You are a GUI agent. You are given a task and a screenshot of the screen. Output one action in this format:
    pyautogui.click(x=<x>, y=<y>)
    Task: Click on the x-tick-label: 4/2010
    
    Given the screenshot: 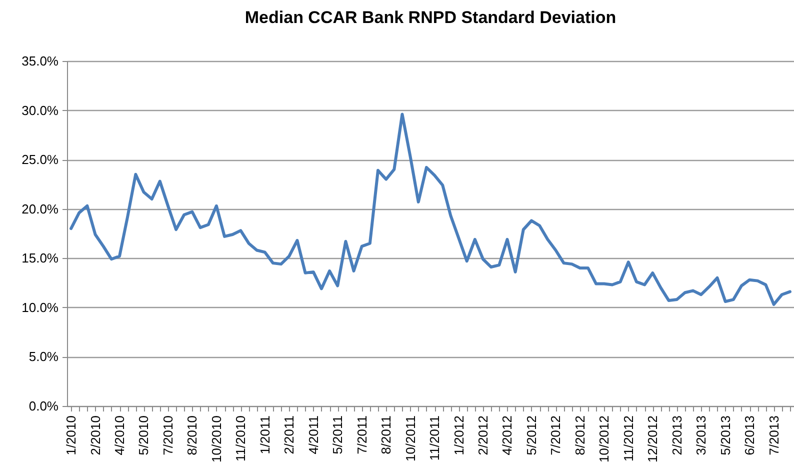 What is the action you would take?
    pyautogui.click(x=120, y=436)
    